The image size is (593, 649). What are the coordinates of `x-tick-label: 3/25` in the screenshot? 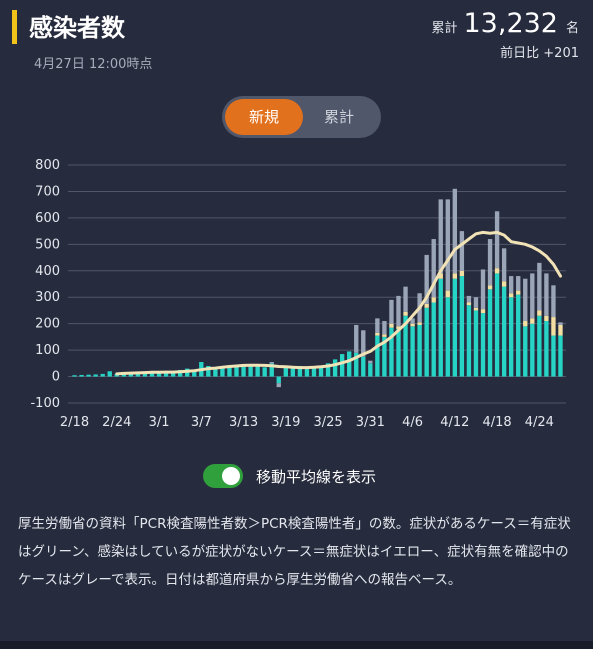 It's located at (327, 422).